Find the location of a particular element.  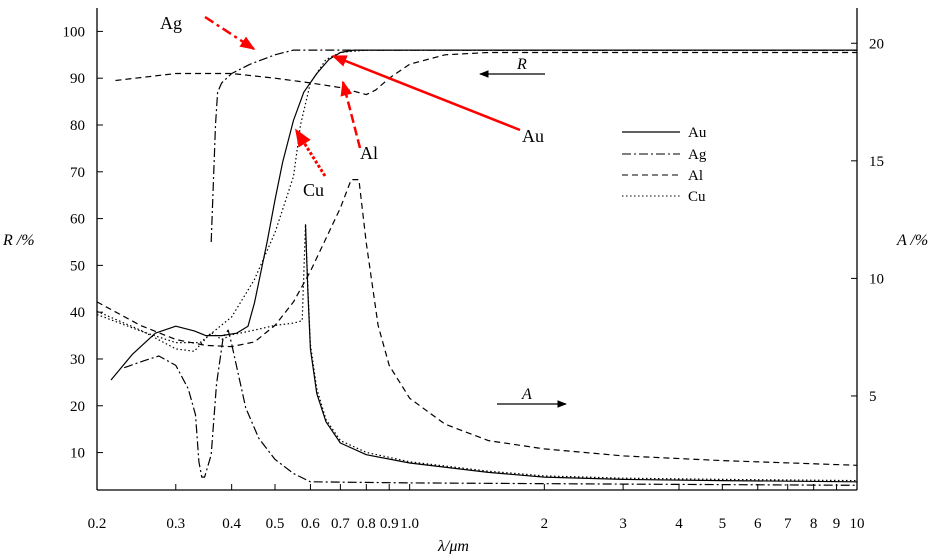

y-left-tick-label: 20 is located at coordinates (77, 407).